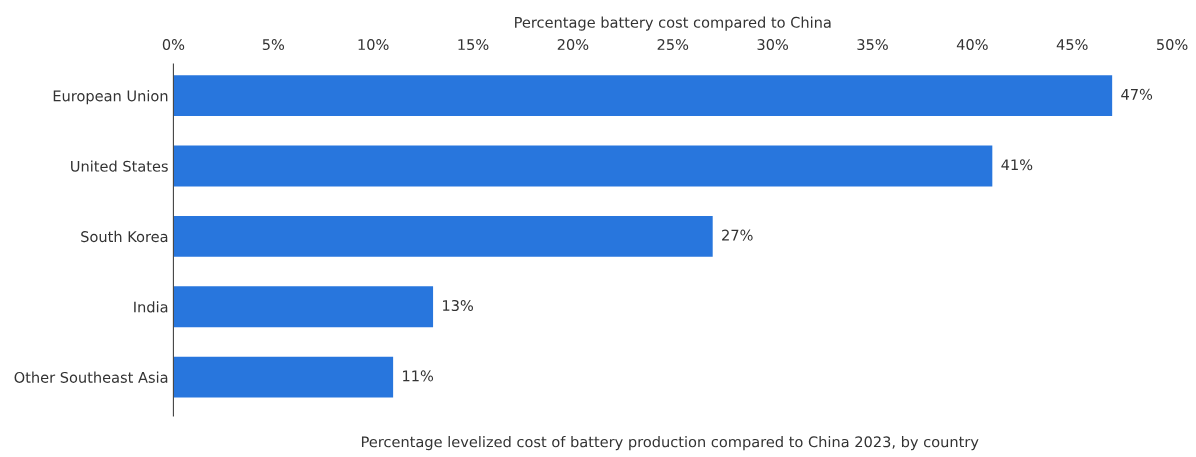 Image resolution: width=1196 pixels, height=457 pixels. What do you see at coordinates (670, 443) in the screenshot?
I see `text: Percentage levelized cost of battery production compared to China 2023, by country` at bounding box center [670, 443].